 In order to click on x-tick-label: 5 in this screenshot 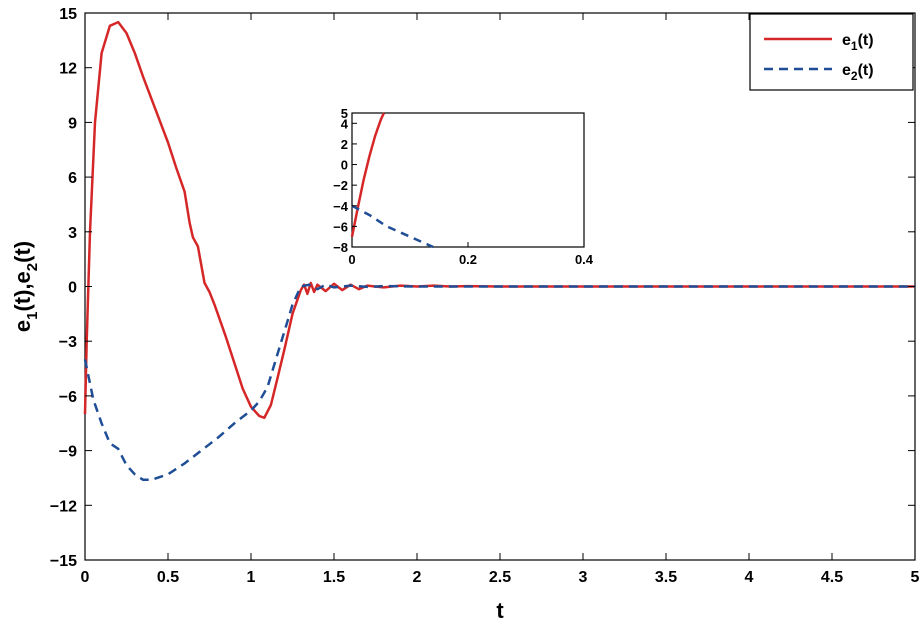, I will do `click(915, 577)`.